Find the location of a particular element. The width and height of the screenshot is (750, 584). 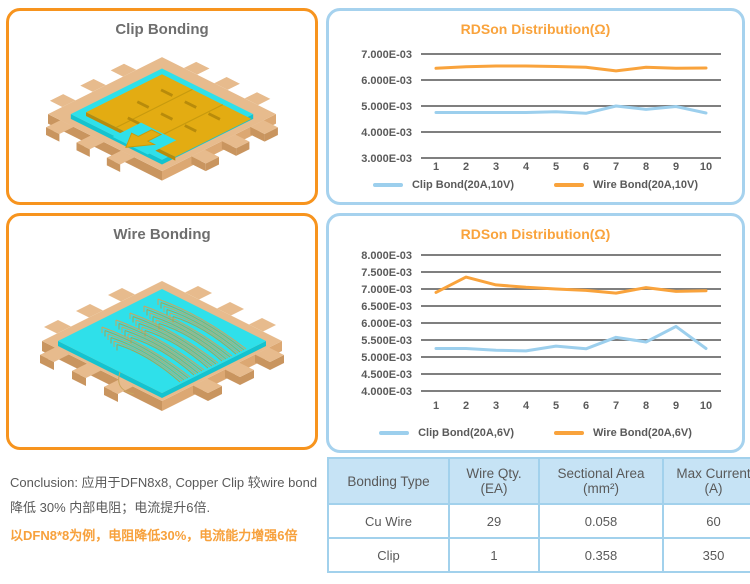

table-header-cell: Wire Qty. (EA) is located at coordinates (494, 481).